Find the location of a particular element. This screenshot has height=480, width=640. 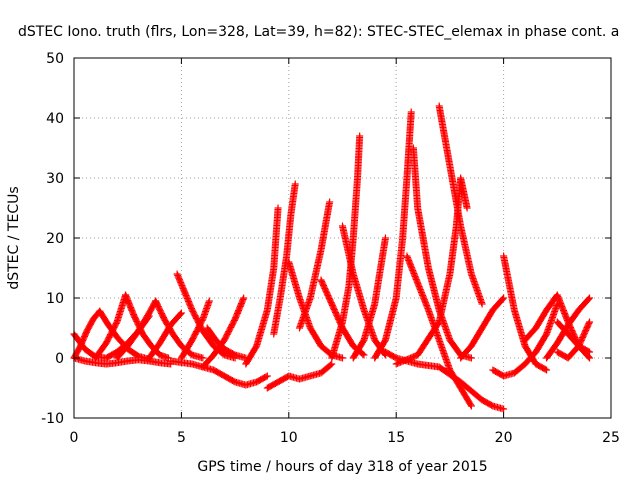

y-tick-label: -10 is located at coordinates (52, 419).